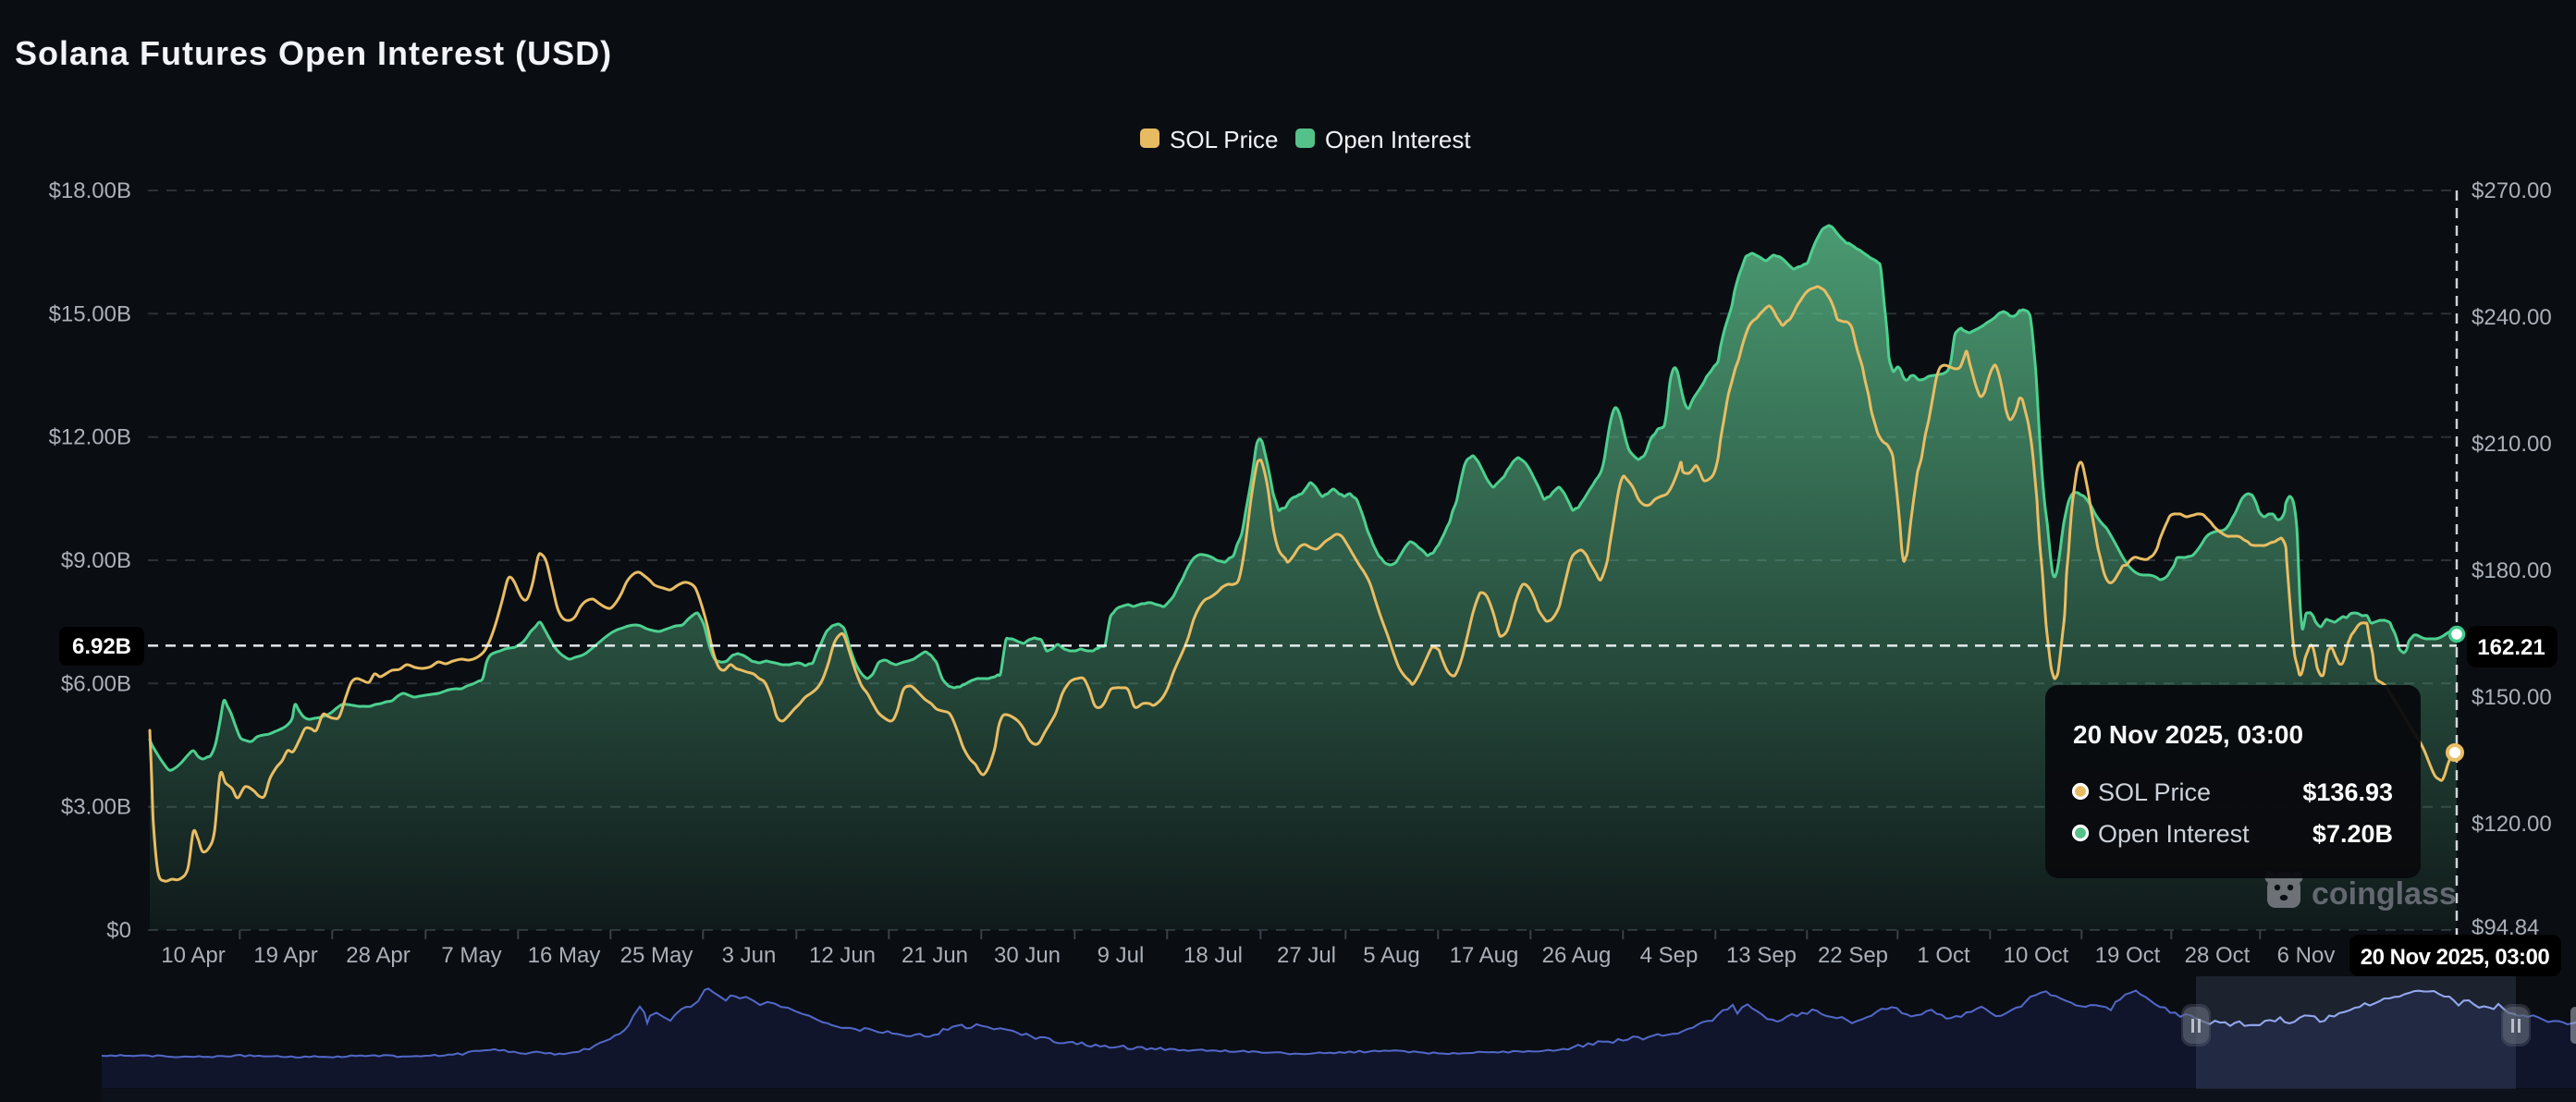 The height and width of the screenshot is (1102, 2576). What do you see at coordinates (2306, 955) in the screenshot?
I see `svg-text: 6 Nov` at bounding box center [2306, 955].